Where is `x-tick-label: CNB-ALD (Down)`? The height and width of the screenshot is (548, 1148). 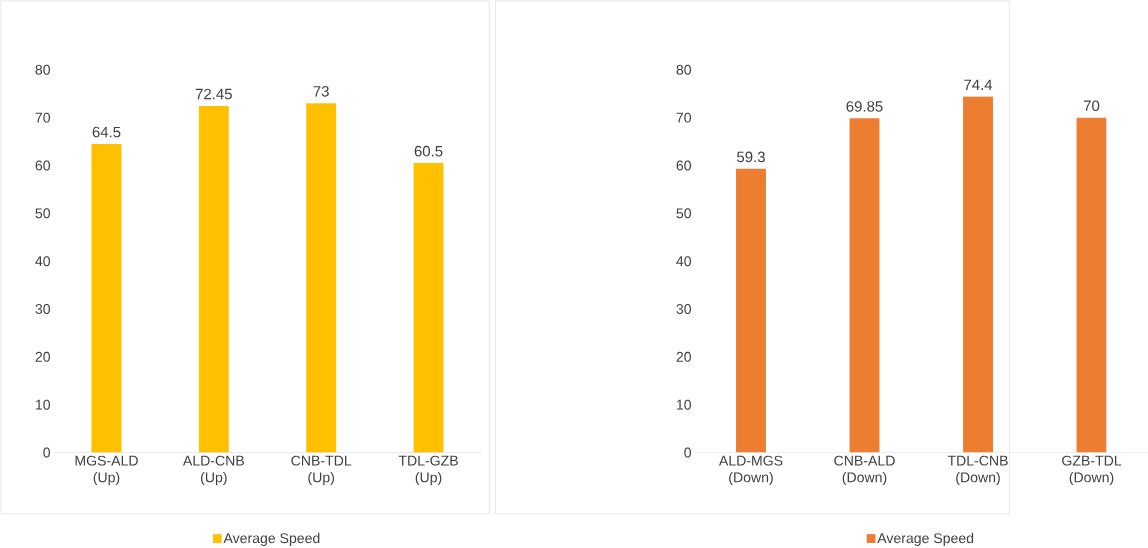
x-tick-label: CNB-ALD (Down) is located at coordinates (864, 470).